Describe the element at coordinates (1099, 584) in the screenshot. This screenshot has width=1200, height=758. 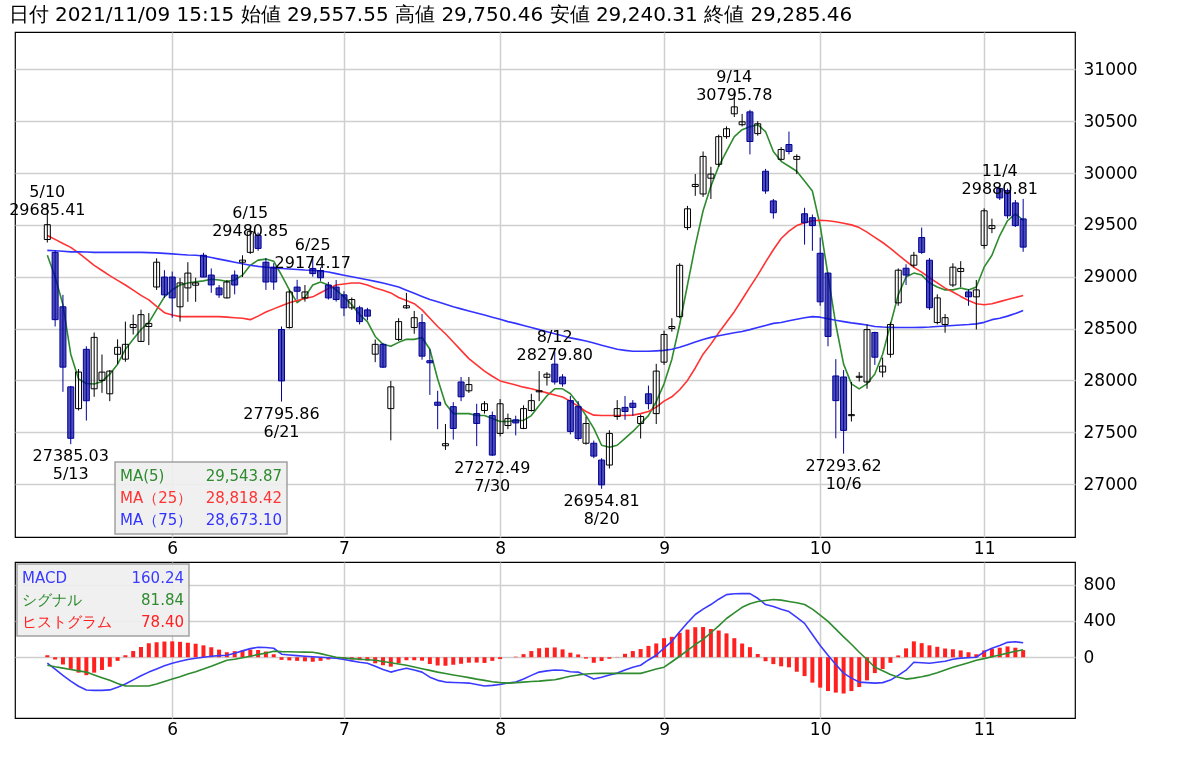
I see `y-tick-label: 800` at that location.